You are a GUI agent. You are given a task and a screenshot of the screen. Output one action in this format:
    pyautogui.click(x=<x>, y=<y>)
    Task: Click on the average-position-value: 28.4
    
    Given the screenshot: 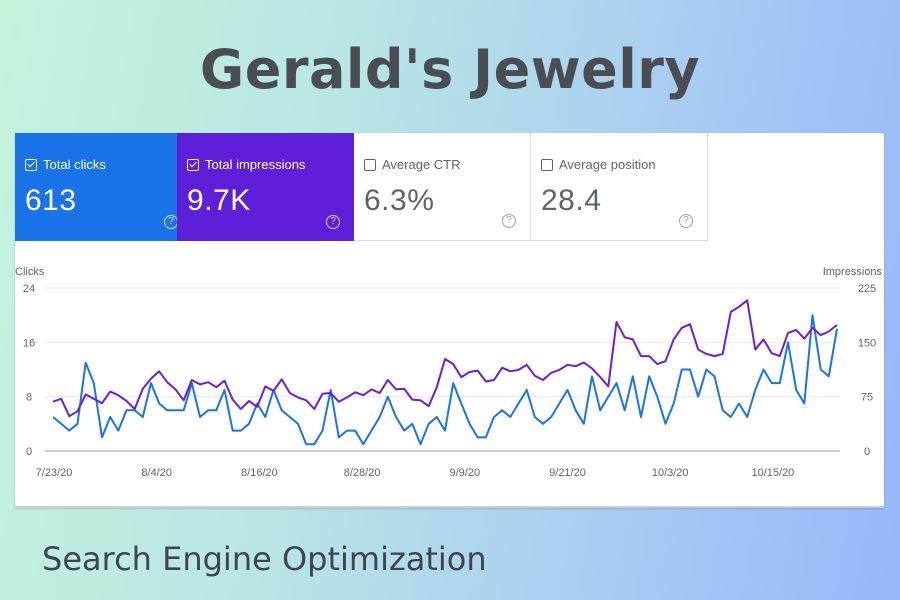 What is the action you would take?
    pyautogui.click(x=571, y=200)
    